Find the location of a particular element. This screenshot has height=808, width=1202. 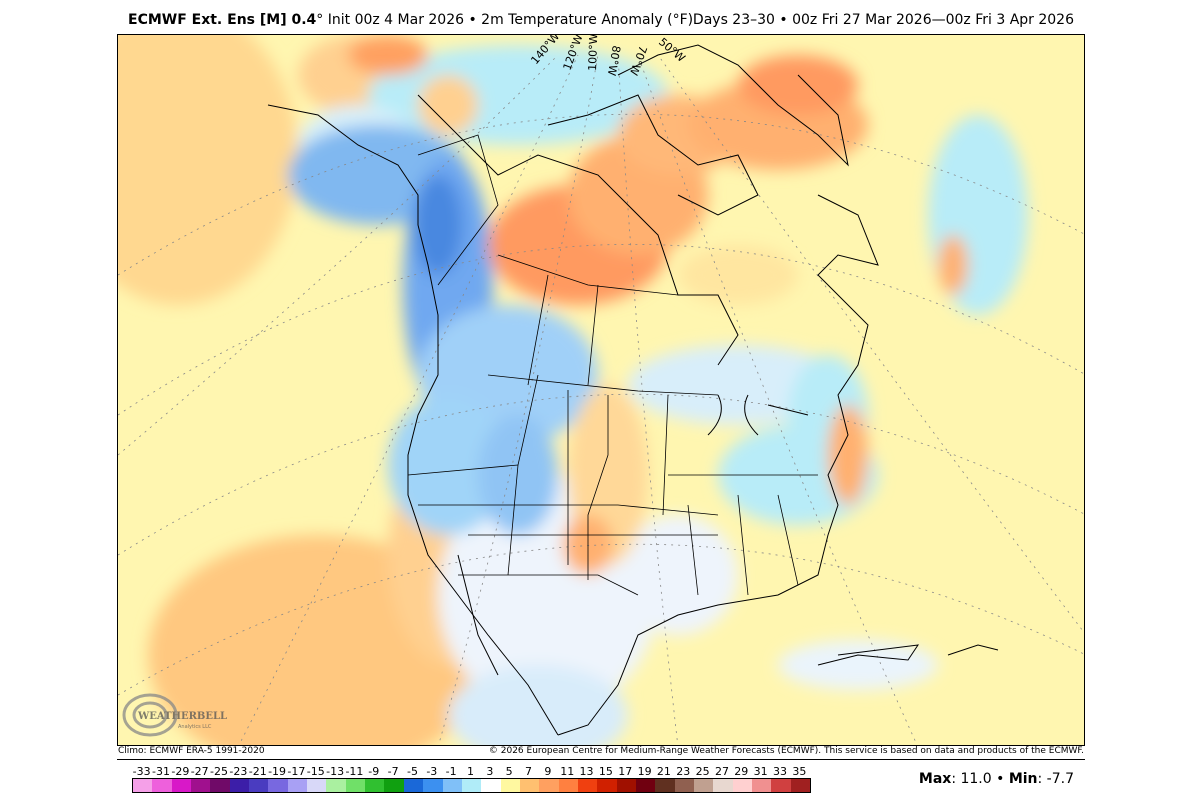

colorbar is located at coordinates (471, 785).